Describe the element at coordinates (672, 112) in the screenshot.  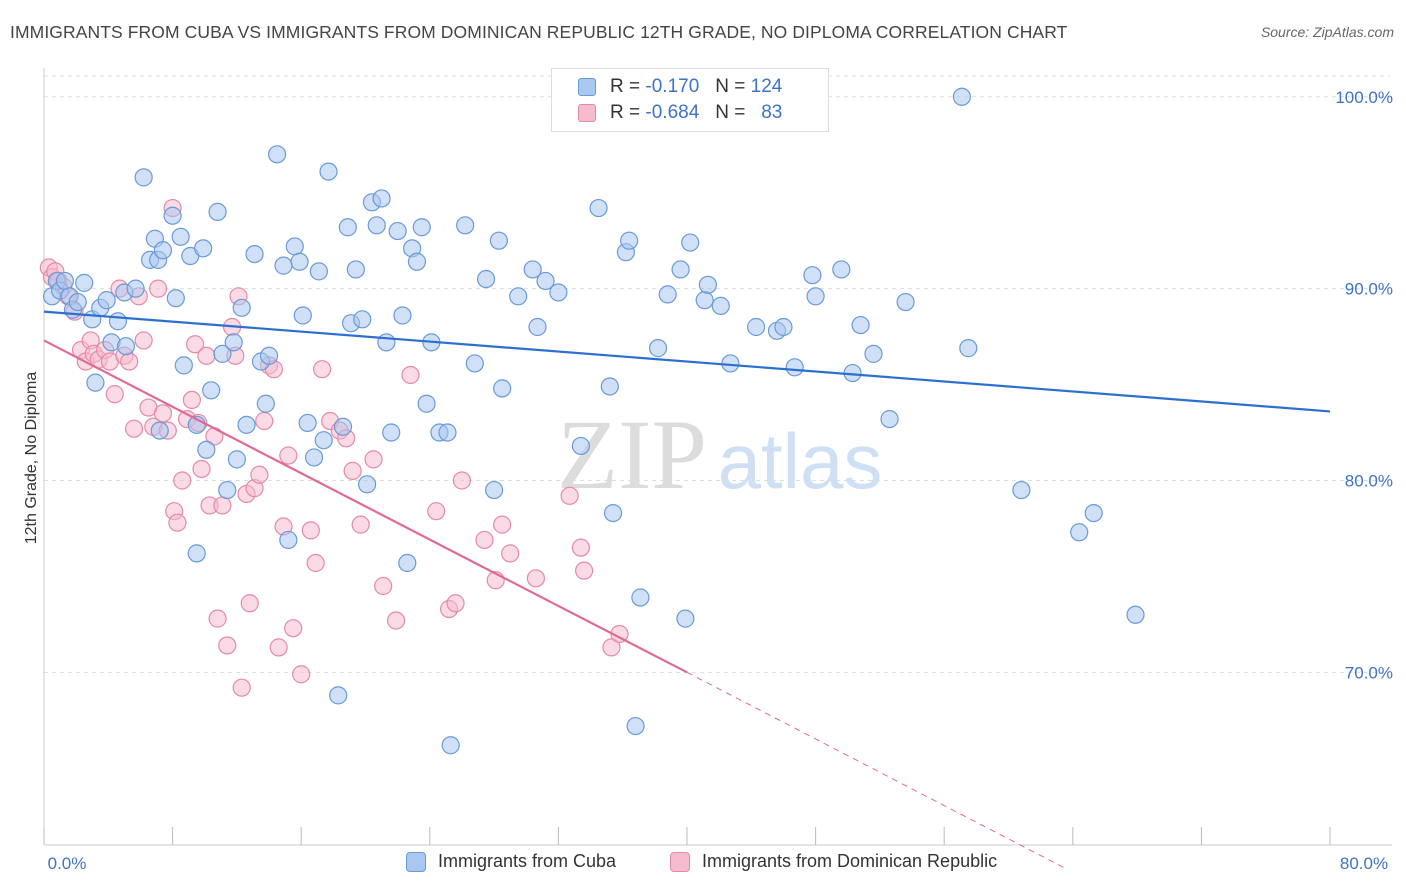
I see `legend-r-value-dominican: -0.684` at that location.